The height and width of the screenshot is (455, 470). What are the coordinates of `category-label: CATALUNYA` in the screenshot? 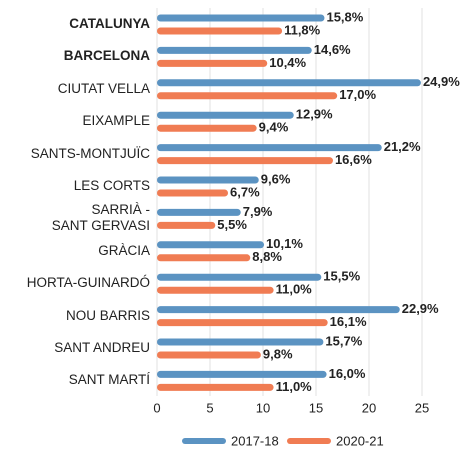 It's located at (109, 23).